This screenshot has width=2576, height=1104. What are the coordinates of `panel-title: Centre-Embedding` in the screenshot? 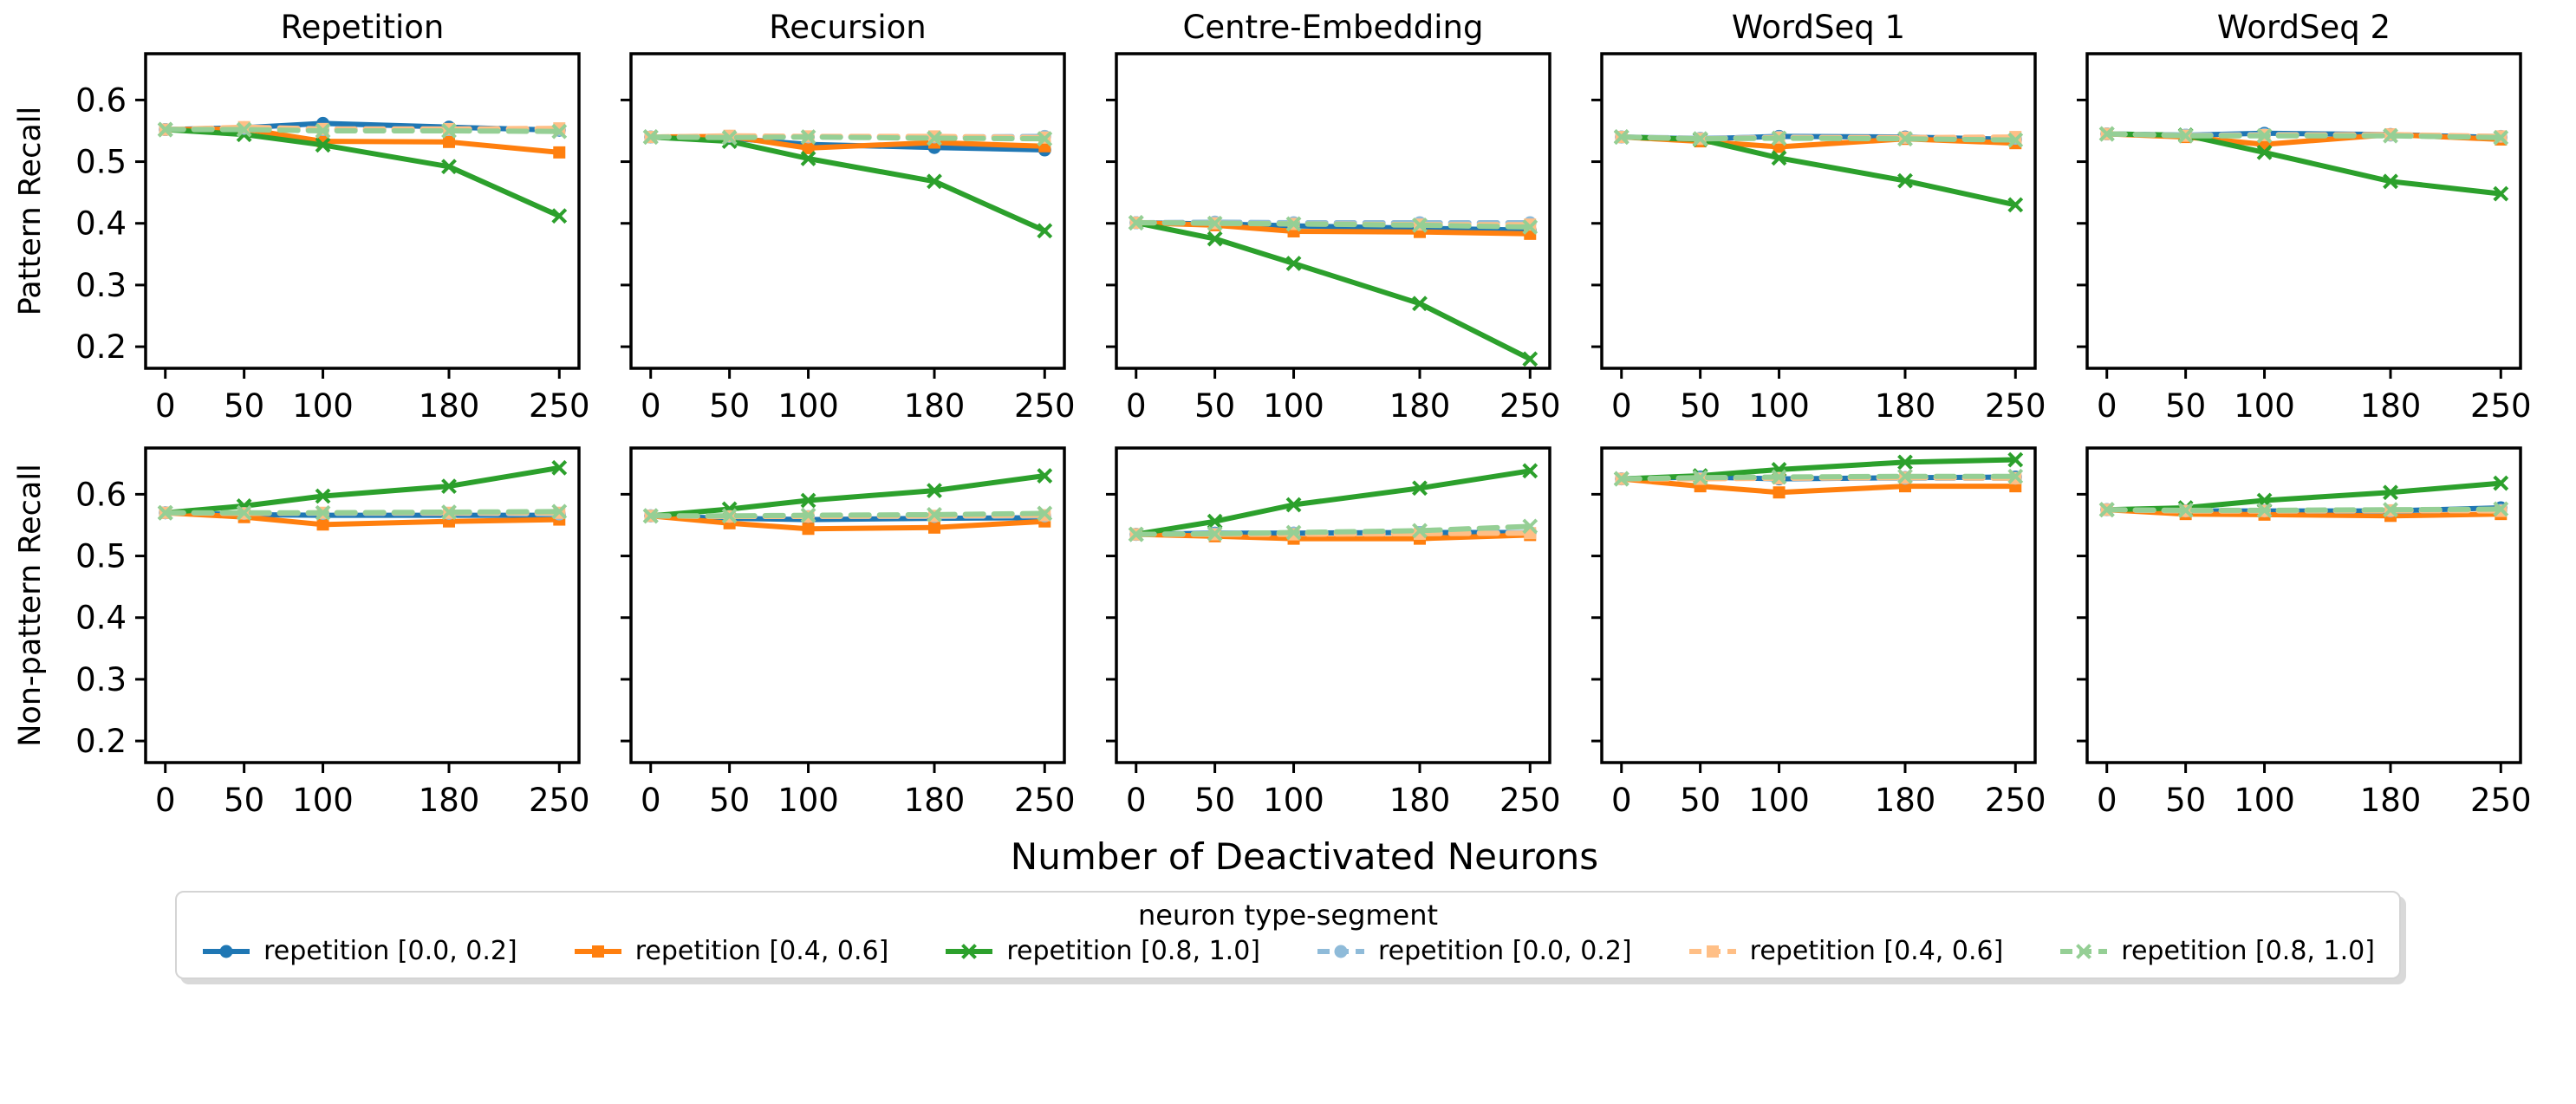 It's located at (1333, 27).